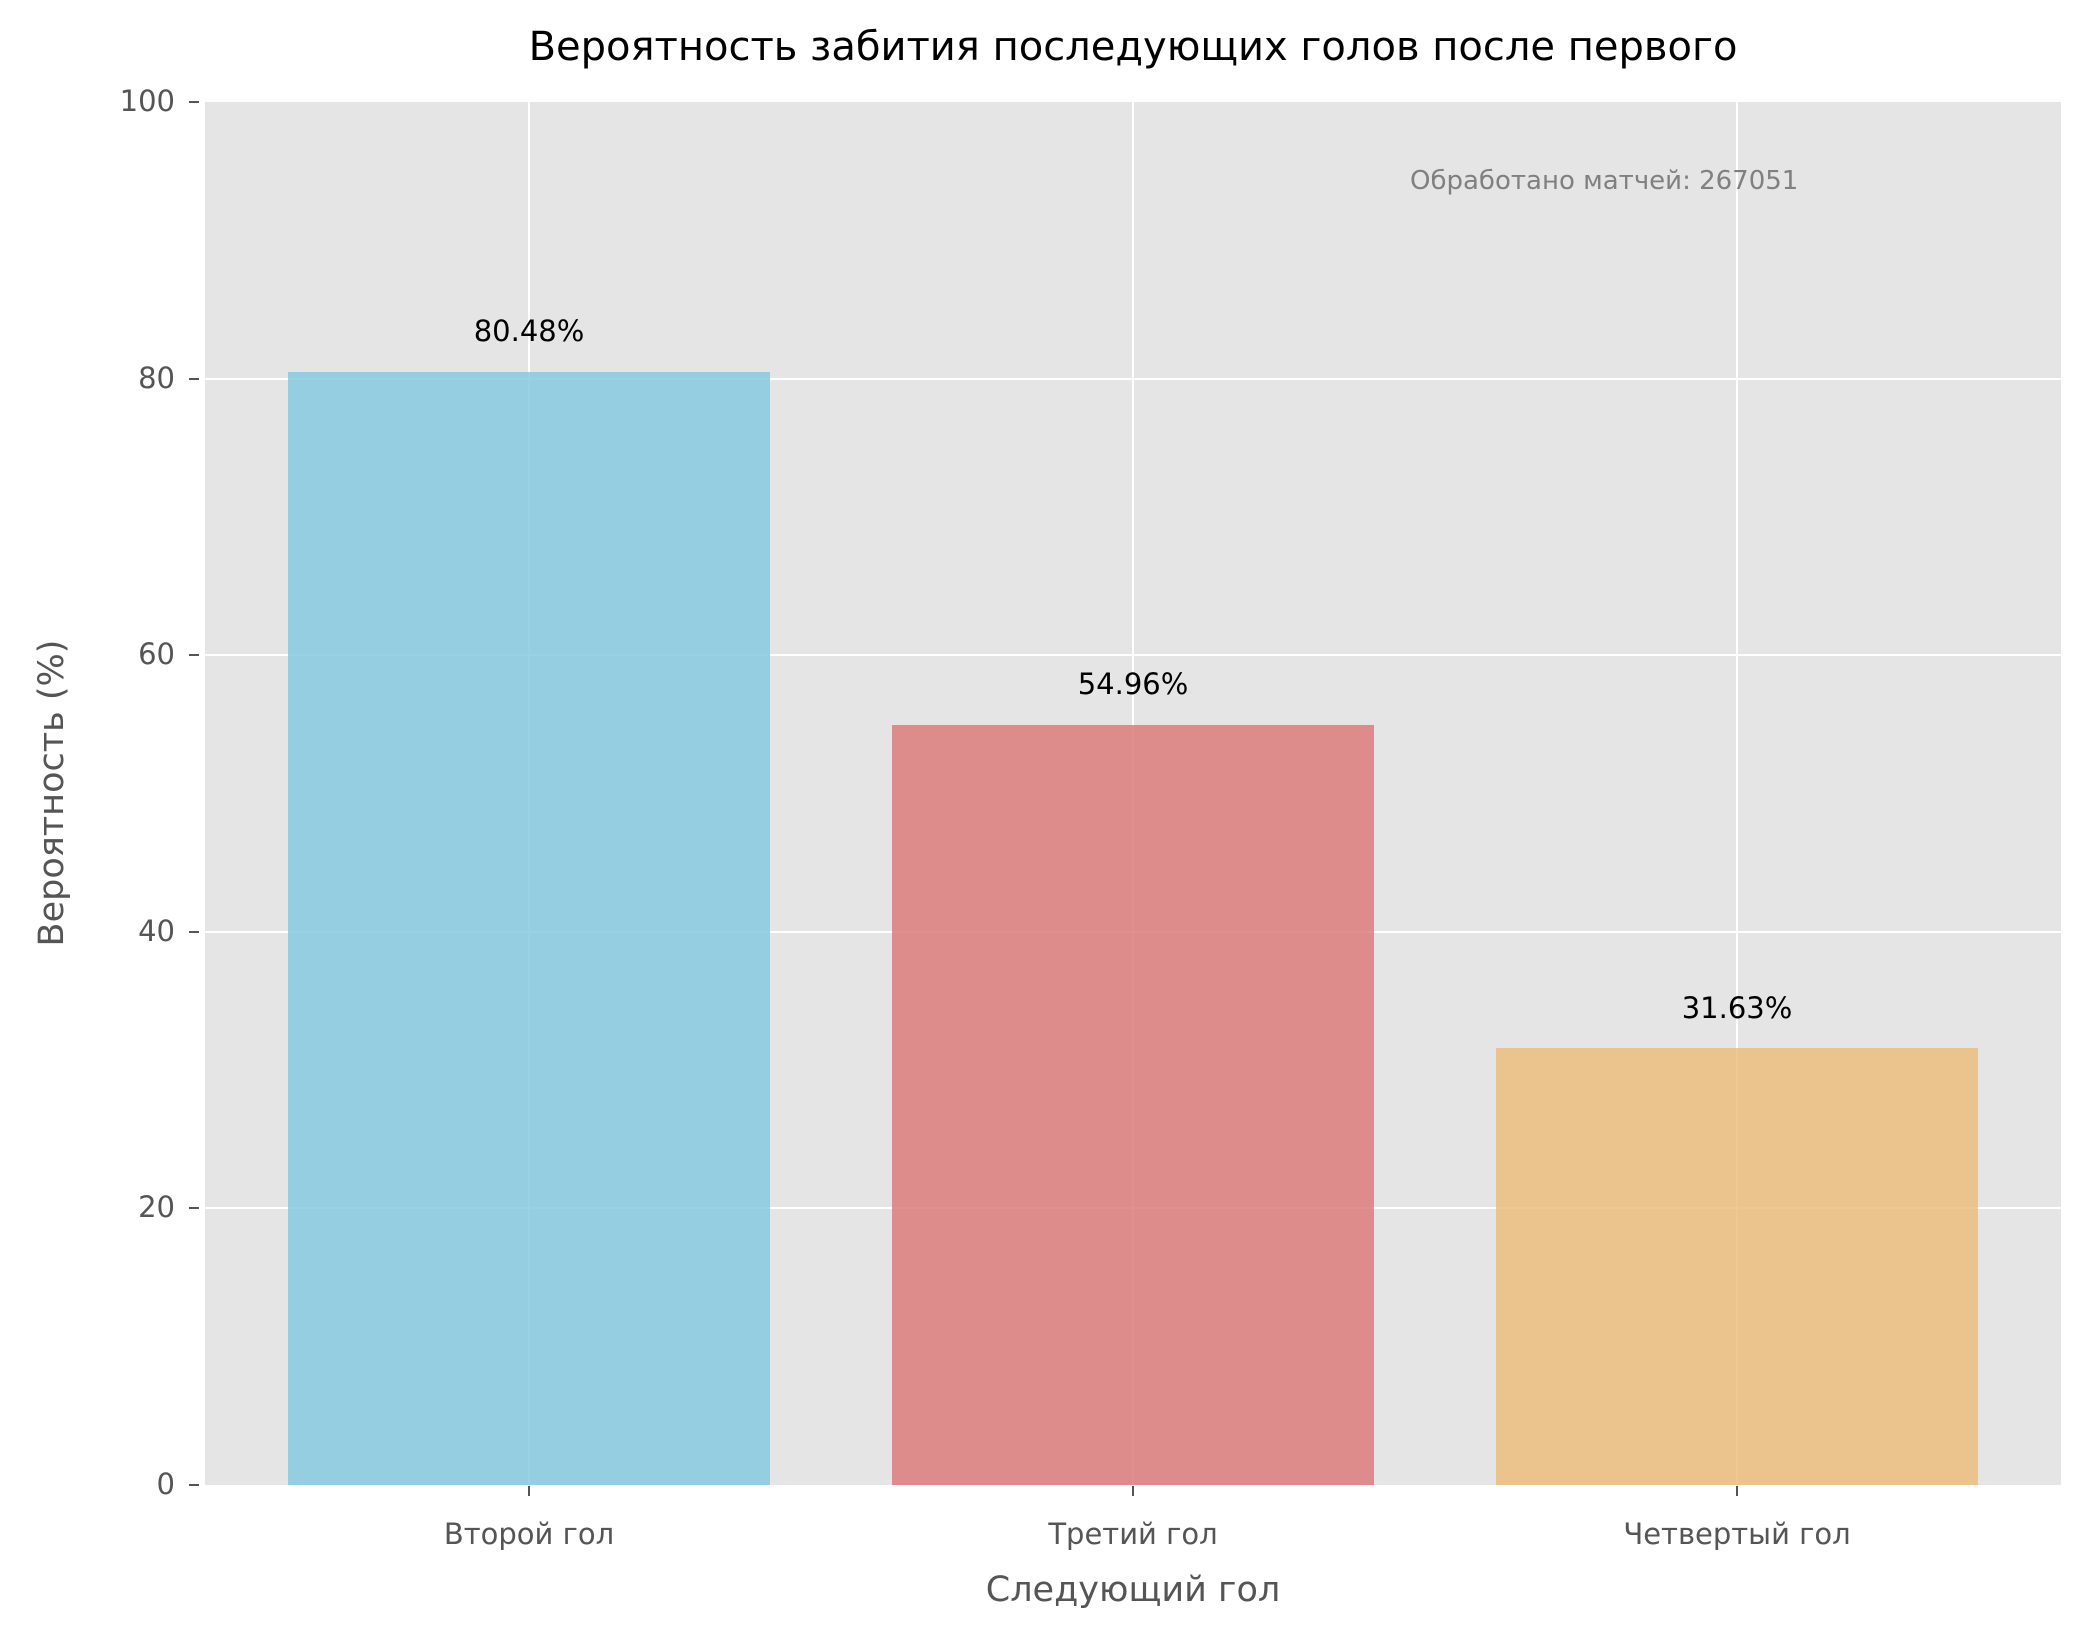 The image size is (2093, 1652). I want to click on x-axis-label: Следующий гол, so click(1133, 1590).